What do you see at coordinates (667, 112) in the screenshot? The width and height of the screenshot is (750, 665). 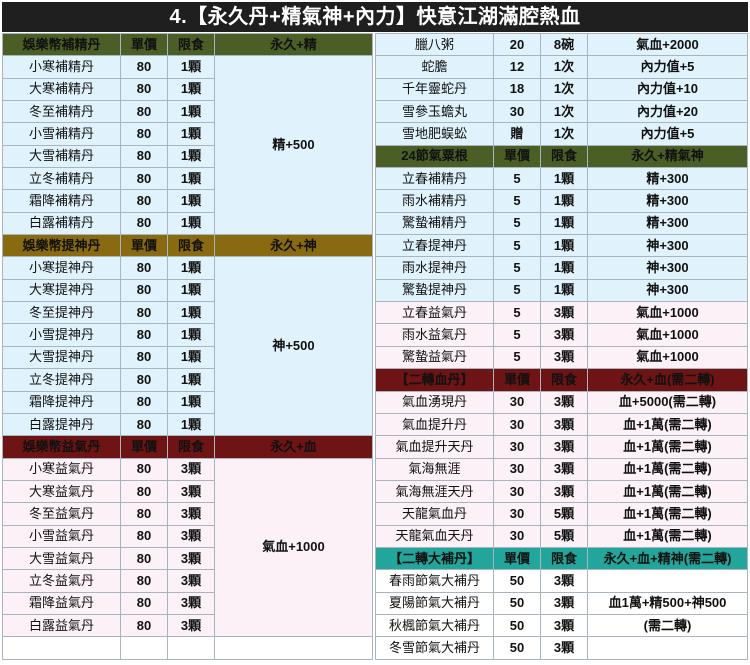 I see `item-effect: 內力值+20` at bounding box center [667, 112].